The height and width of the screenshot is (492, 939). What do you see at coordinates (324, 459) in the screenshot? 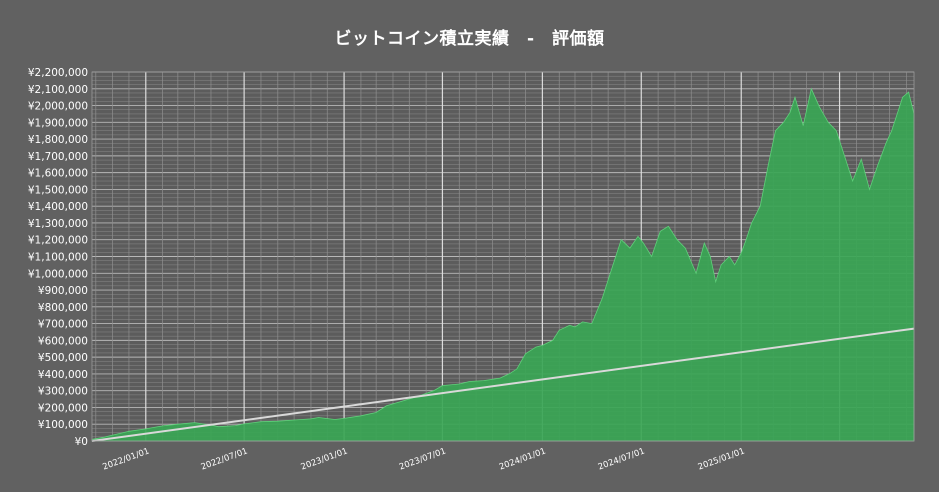
I see `x-tick-label: 2023/01/01` at bounding box center [324, 459].